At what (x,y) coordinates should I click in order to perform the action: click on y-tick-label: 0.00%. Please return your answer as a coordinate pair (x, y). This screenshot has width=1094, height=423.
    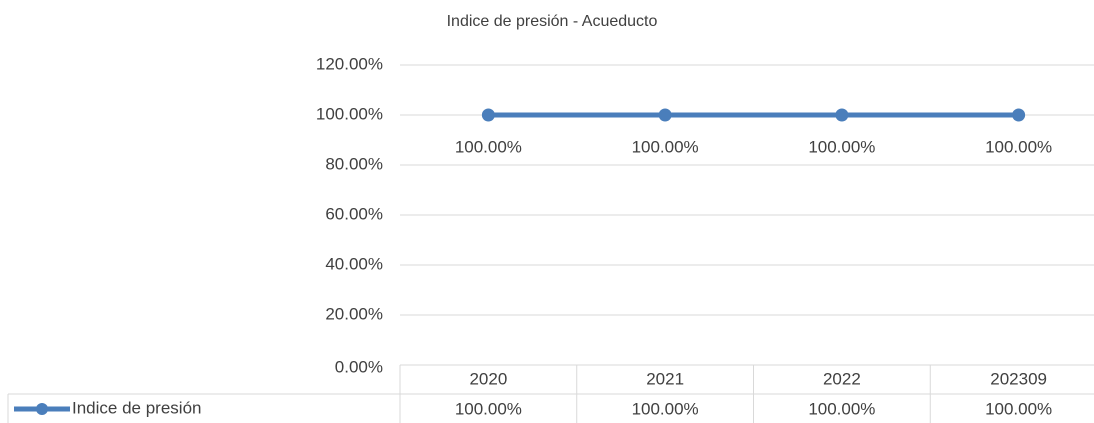
    Looking at the image, I should click on (359, 366).